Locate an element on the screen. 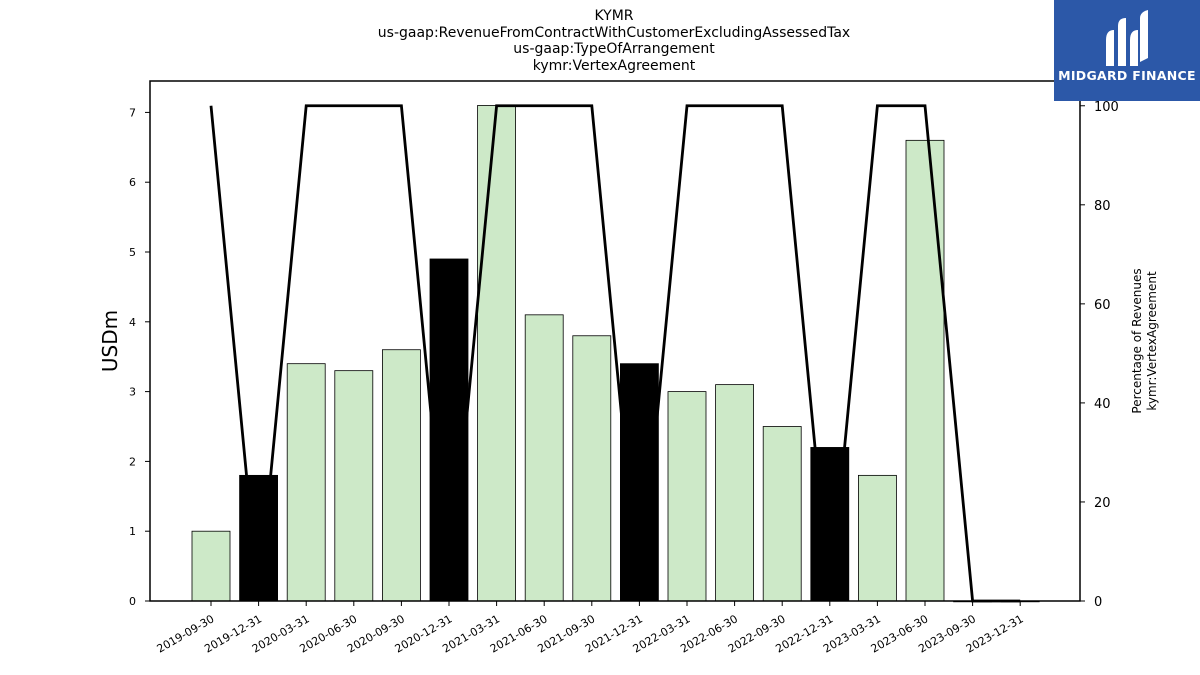 The height and width of the screenshot is (675, 1200). y-tick-label: 3 is located at coordinates (132, 392).